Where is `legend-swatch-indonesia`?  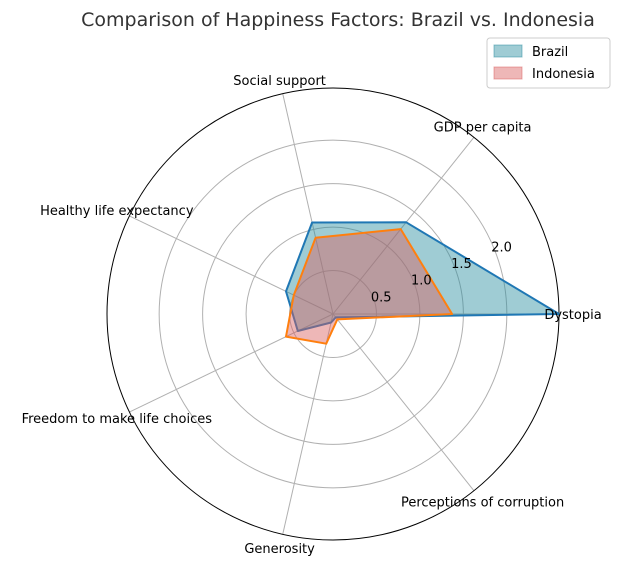
legend-swatch-indonesia is located at coordinates (508, 73).